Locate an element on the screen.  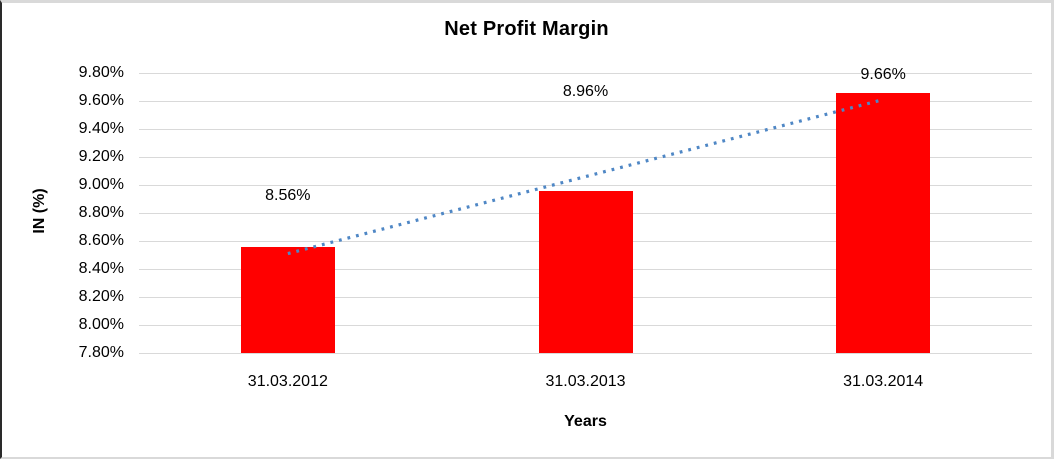
bar-31.03.2014 is located at coordinates (883, 222).